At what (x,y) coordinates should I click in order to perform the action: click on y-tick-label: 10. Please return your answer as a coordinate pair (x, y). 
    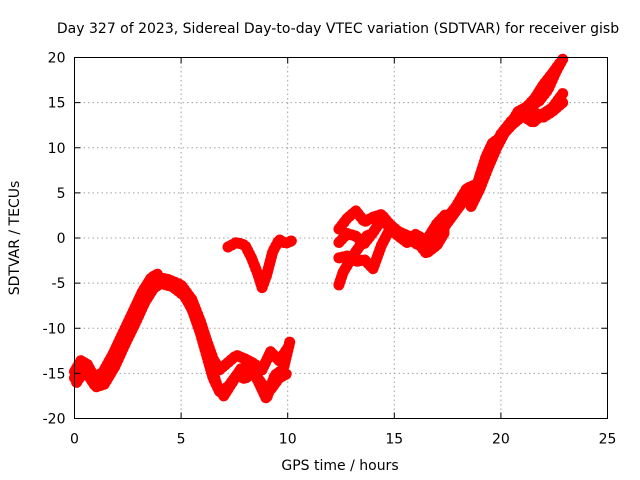
    Looking at the image, I should click on (57, 149).